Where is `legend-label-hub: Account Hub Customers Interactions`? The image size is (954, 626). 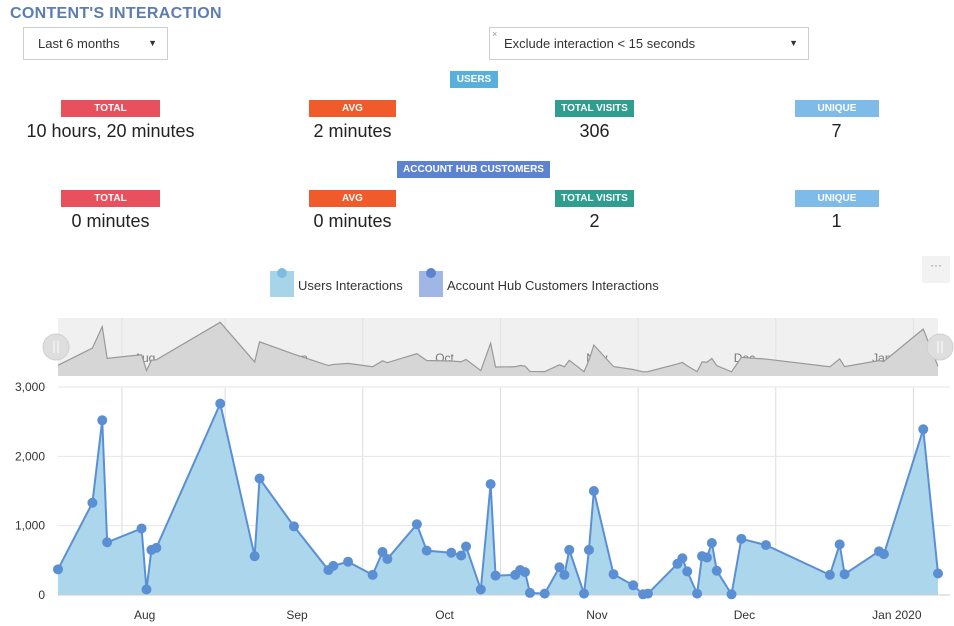
legend-label-hub: Account Hub Customers Interactions is located at coordinates (553, 285).